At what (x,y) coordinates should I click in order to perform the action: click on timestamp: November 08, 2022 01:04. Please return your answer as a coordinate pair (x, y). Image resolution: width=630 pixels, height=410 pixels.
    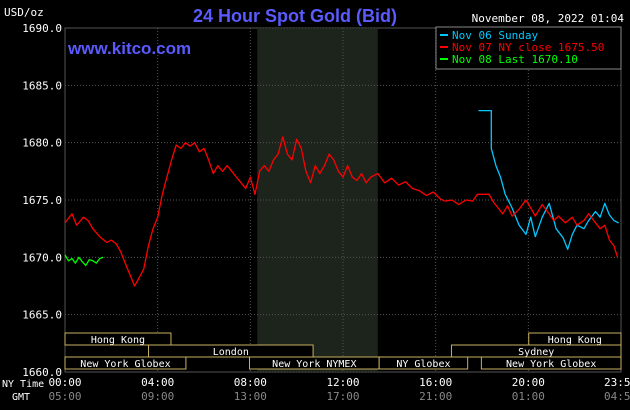
    Looking at the image, I should click on (548, 18).